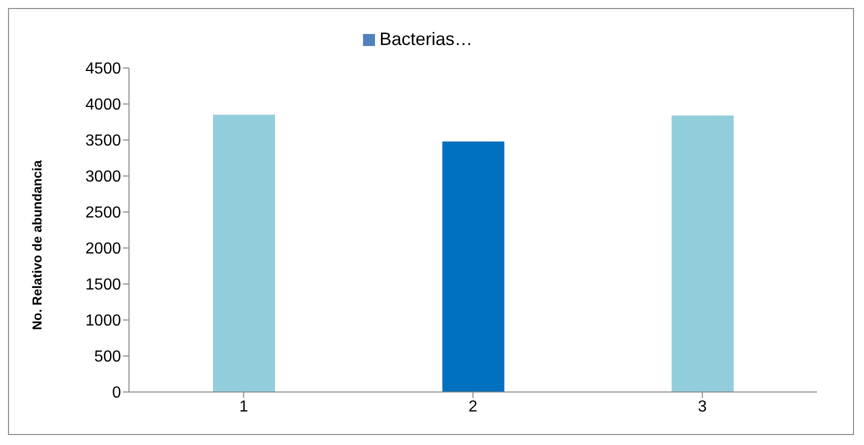 The width and height of the screenshot is (864, 445). What do you see at coordinates (243, 407) in the screenshot?
I see `x-tick-label: 1` at bounding box center [243, 407].